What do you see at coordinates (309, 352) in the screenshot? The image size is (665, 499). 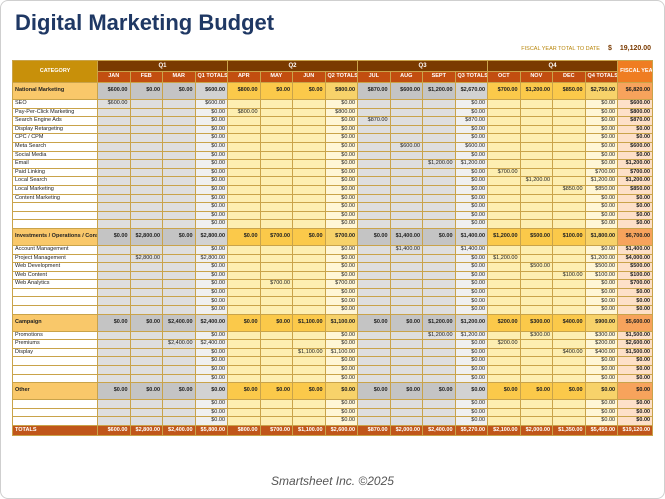 I see `cell: $1,100.00` at bounding box center [309, 352].